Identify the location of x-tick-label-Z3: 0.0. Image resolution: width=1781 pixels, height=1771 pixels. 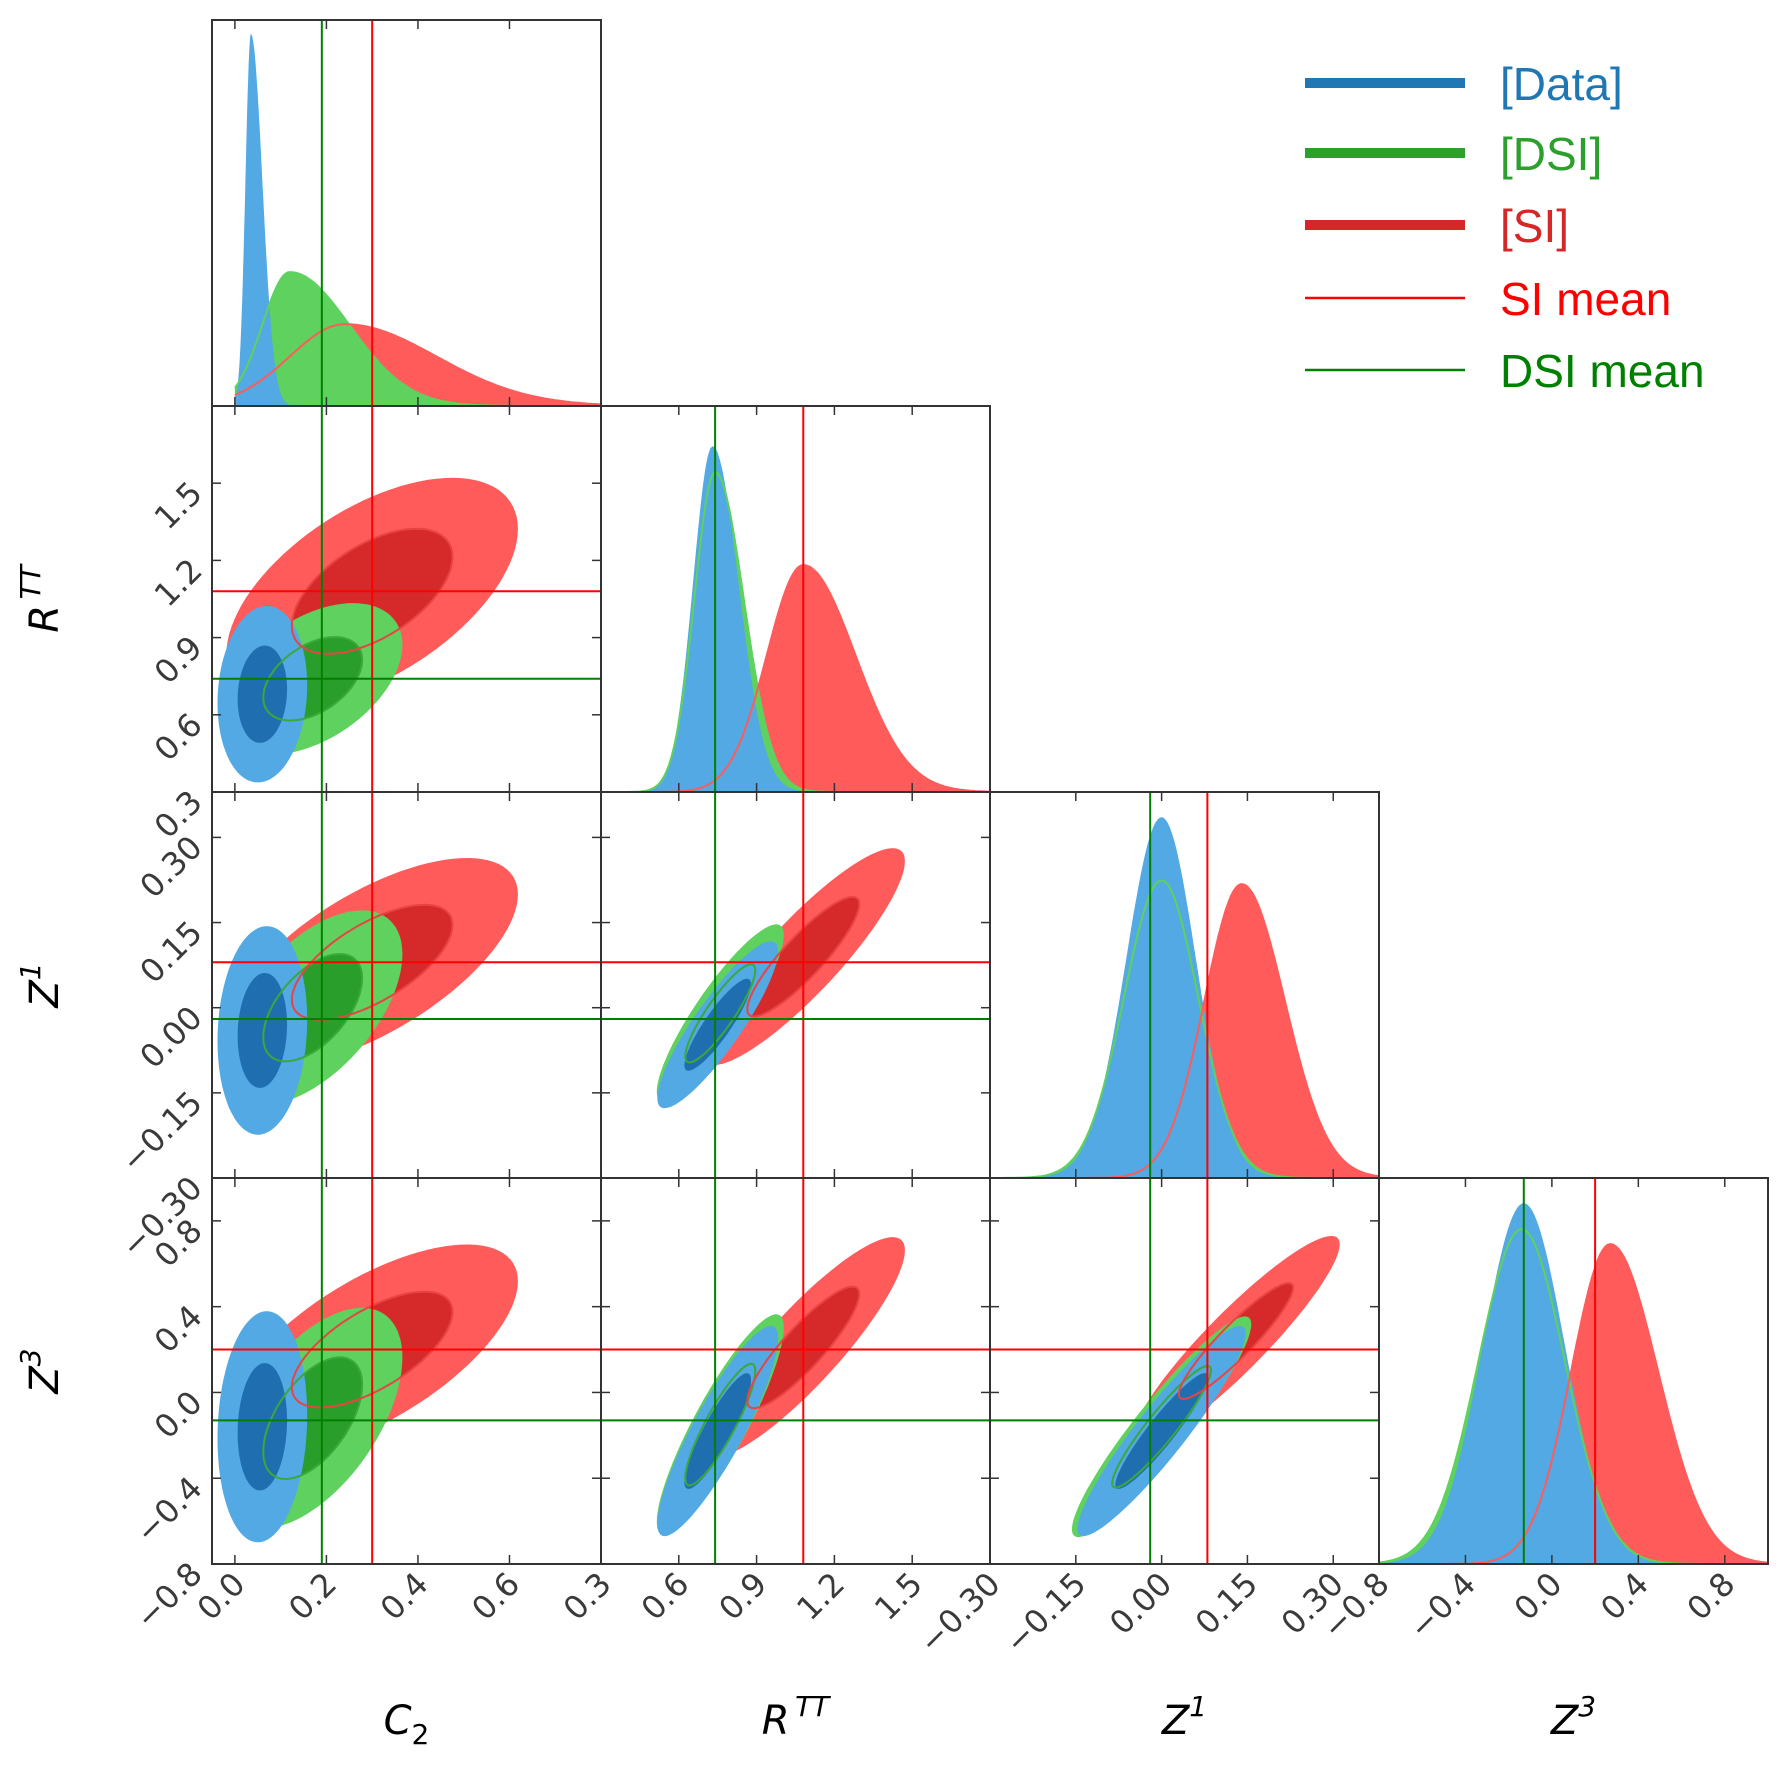
(1538, 1596).